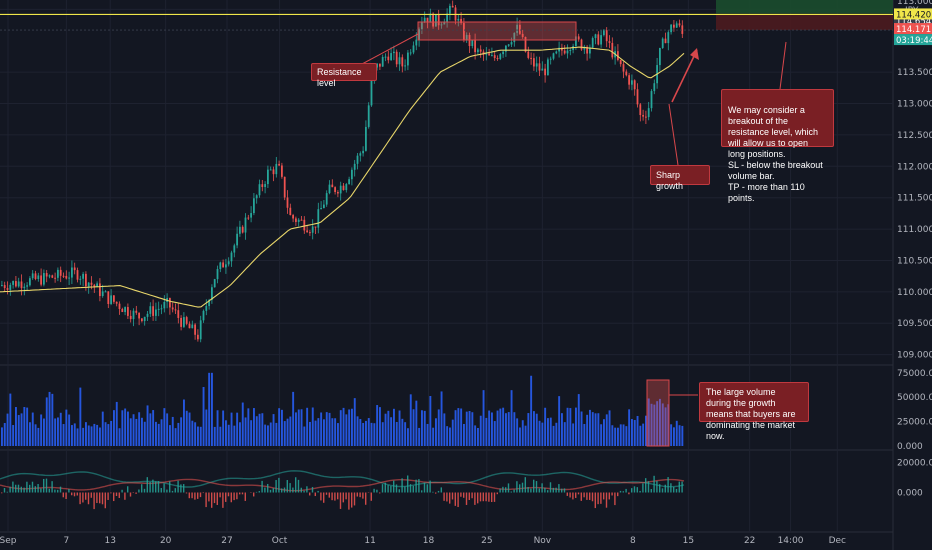 Image resolution: width=932 pixels, height=550 pixels. What do you see at coordinates (423, 541) in the screenshot?
I see `time-axis: Sep 7 13 20 27 Oct 11 18 25 Nov 8 15 22 14:00 Dec` at bounding box center [423, 541].